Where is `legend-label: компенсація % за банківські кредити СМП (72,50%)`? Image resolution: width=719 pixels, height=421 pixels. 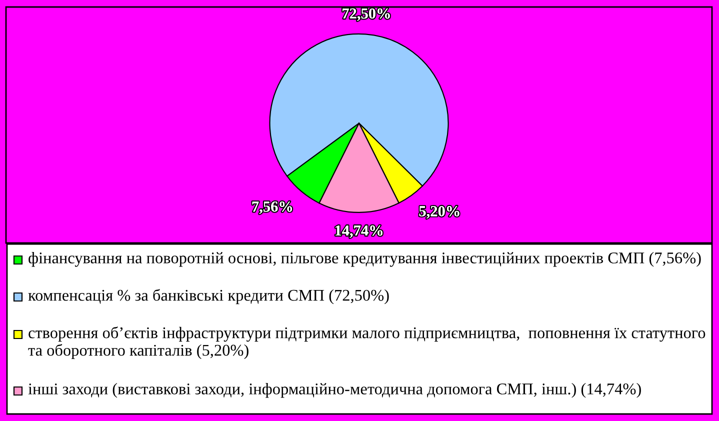 legend-label: компенсація % за банківські кредити СМП (72,50%) is located at coordinates (208, 296).